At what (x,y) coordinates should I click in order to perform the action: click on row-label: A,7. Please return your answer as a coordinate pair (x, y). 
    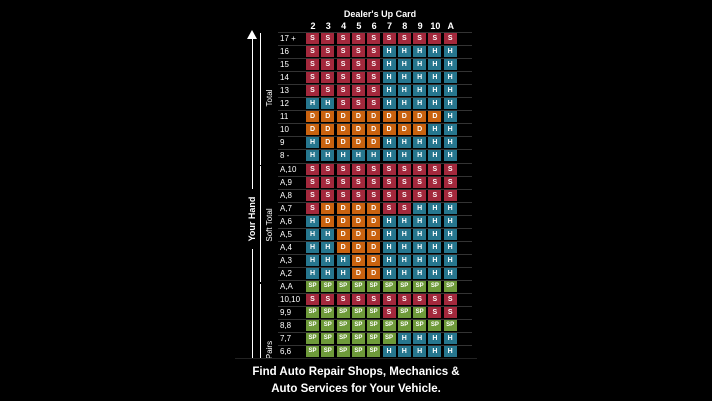
    Looking at the image, I should click on (286, 208).